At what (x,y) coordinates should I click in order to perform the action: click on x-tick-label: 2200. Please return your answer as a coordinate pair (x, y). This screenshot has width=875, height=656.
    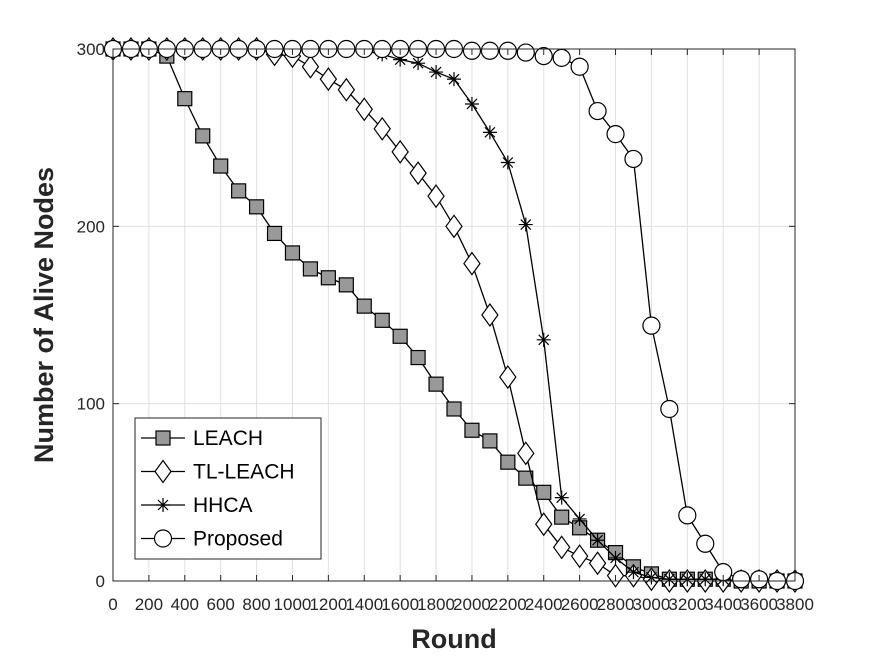
    Looking at the image, I should click on (508, 604).